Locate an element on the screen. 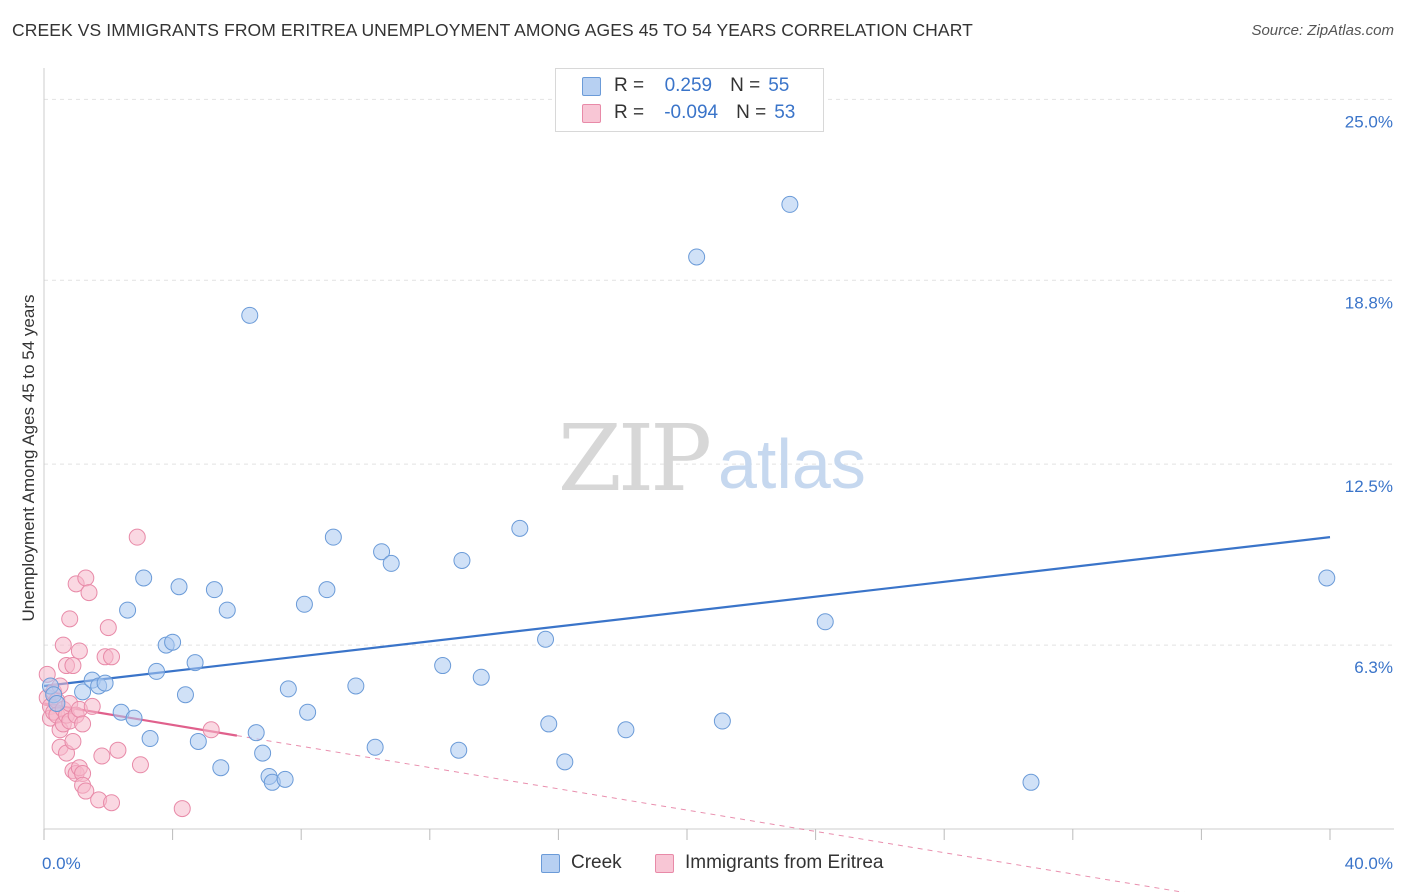  legend-row-creek: R = 0.259 N = 55 is located at coordinates (685, 86).